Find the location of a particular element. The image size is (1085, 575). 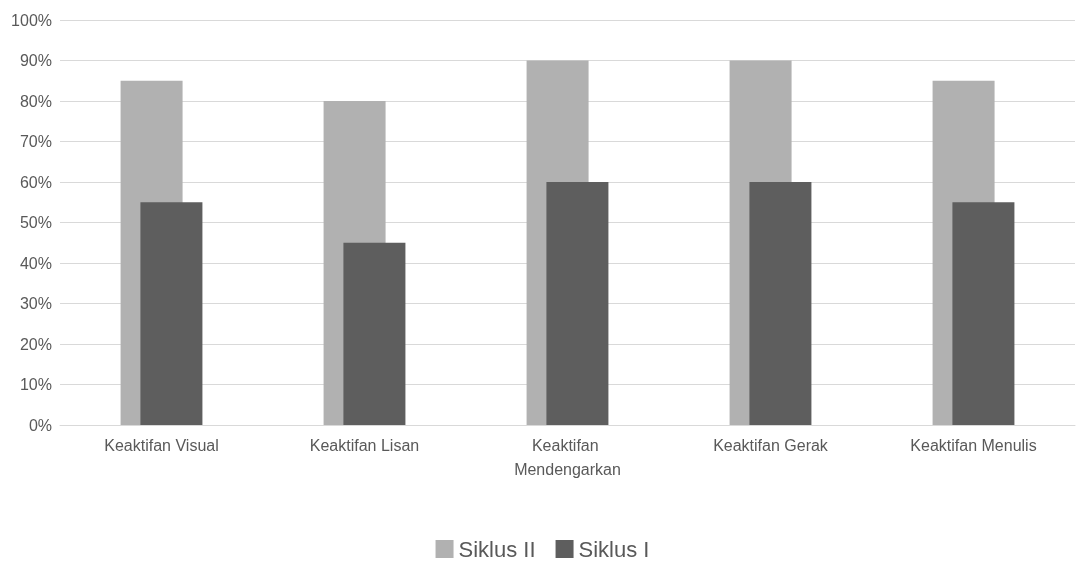

y-tick-label: 0% is located at coordinates (40, 425).